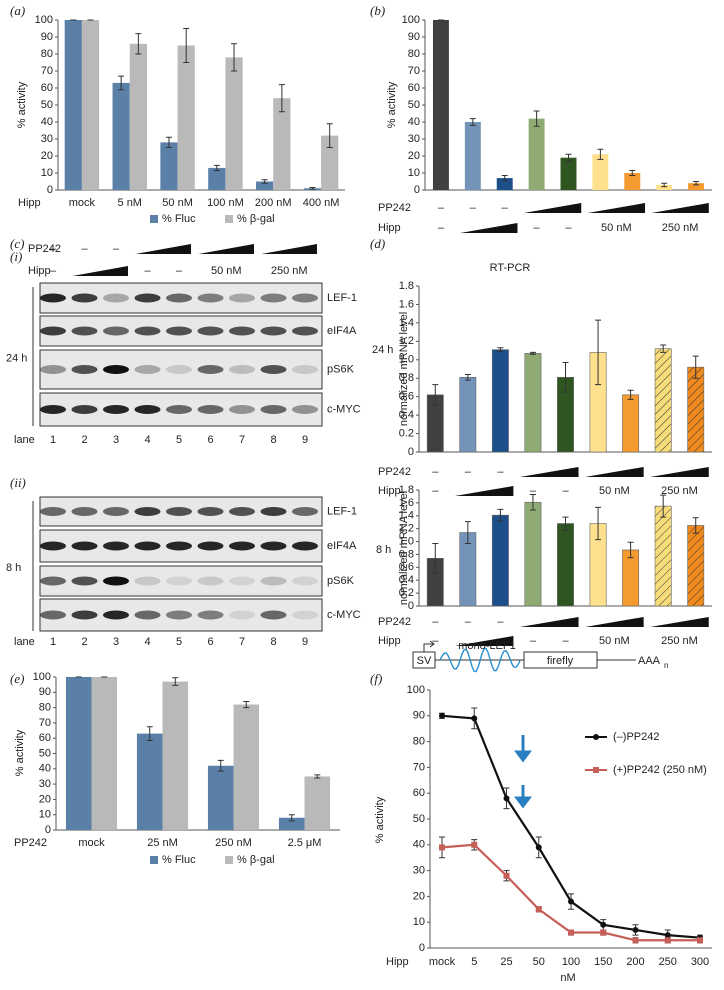 The width and height of the screenshot is (724, 990). What do you see at coordinates (419, 716) in the screenshot?
I see `y-tick-label: 90` at bounding box center [419, 716].